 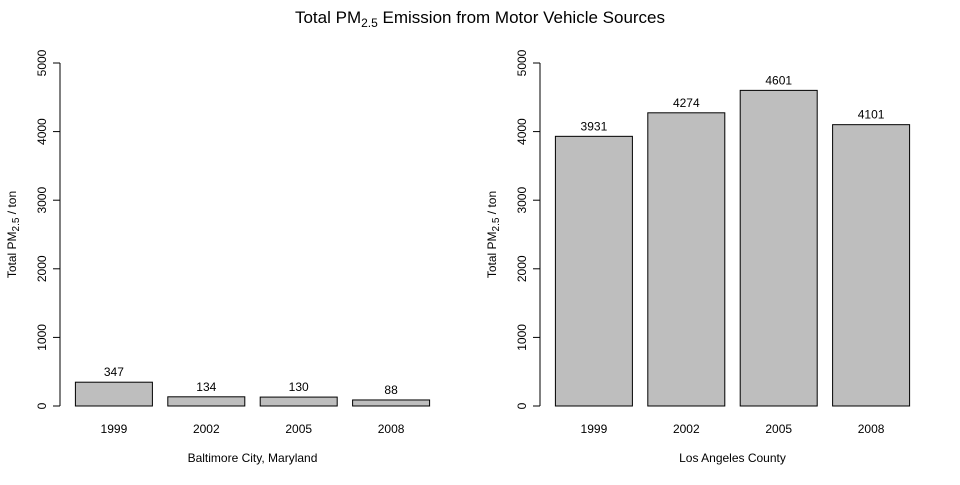 I want to click on data-label: 130, so click(x=299, y=387).